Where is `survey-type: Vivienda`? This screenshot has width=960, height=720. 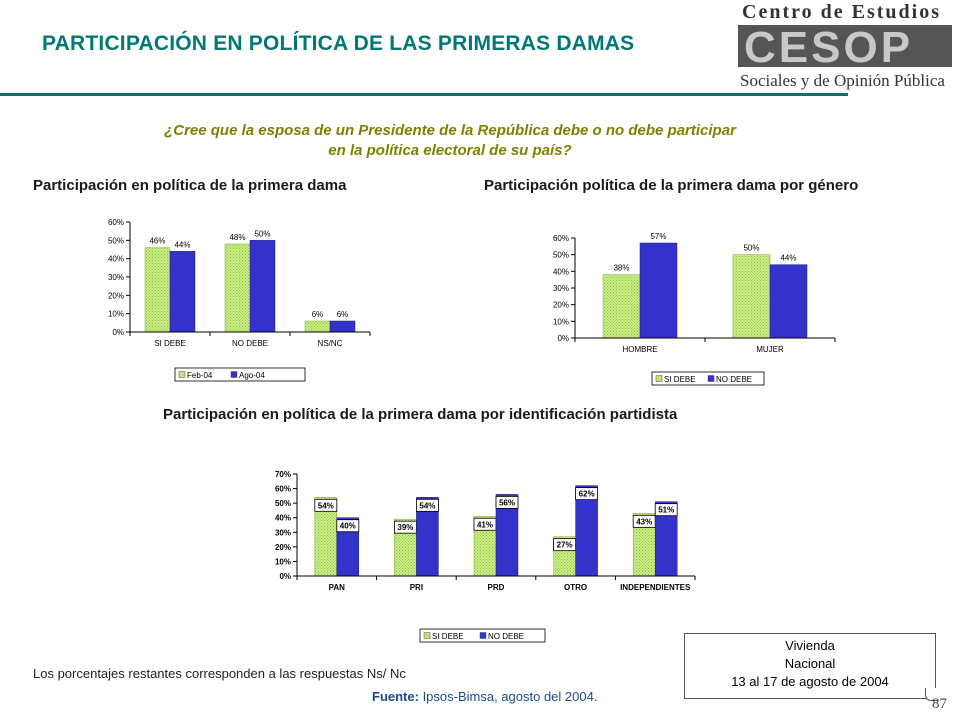 survey-type: Vivienda is located at coordinates (810, 645).